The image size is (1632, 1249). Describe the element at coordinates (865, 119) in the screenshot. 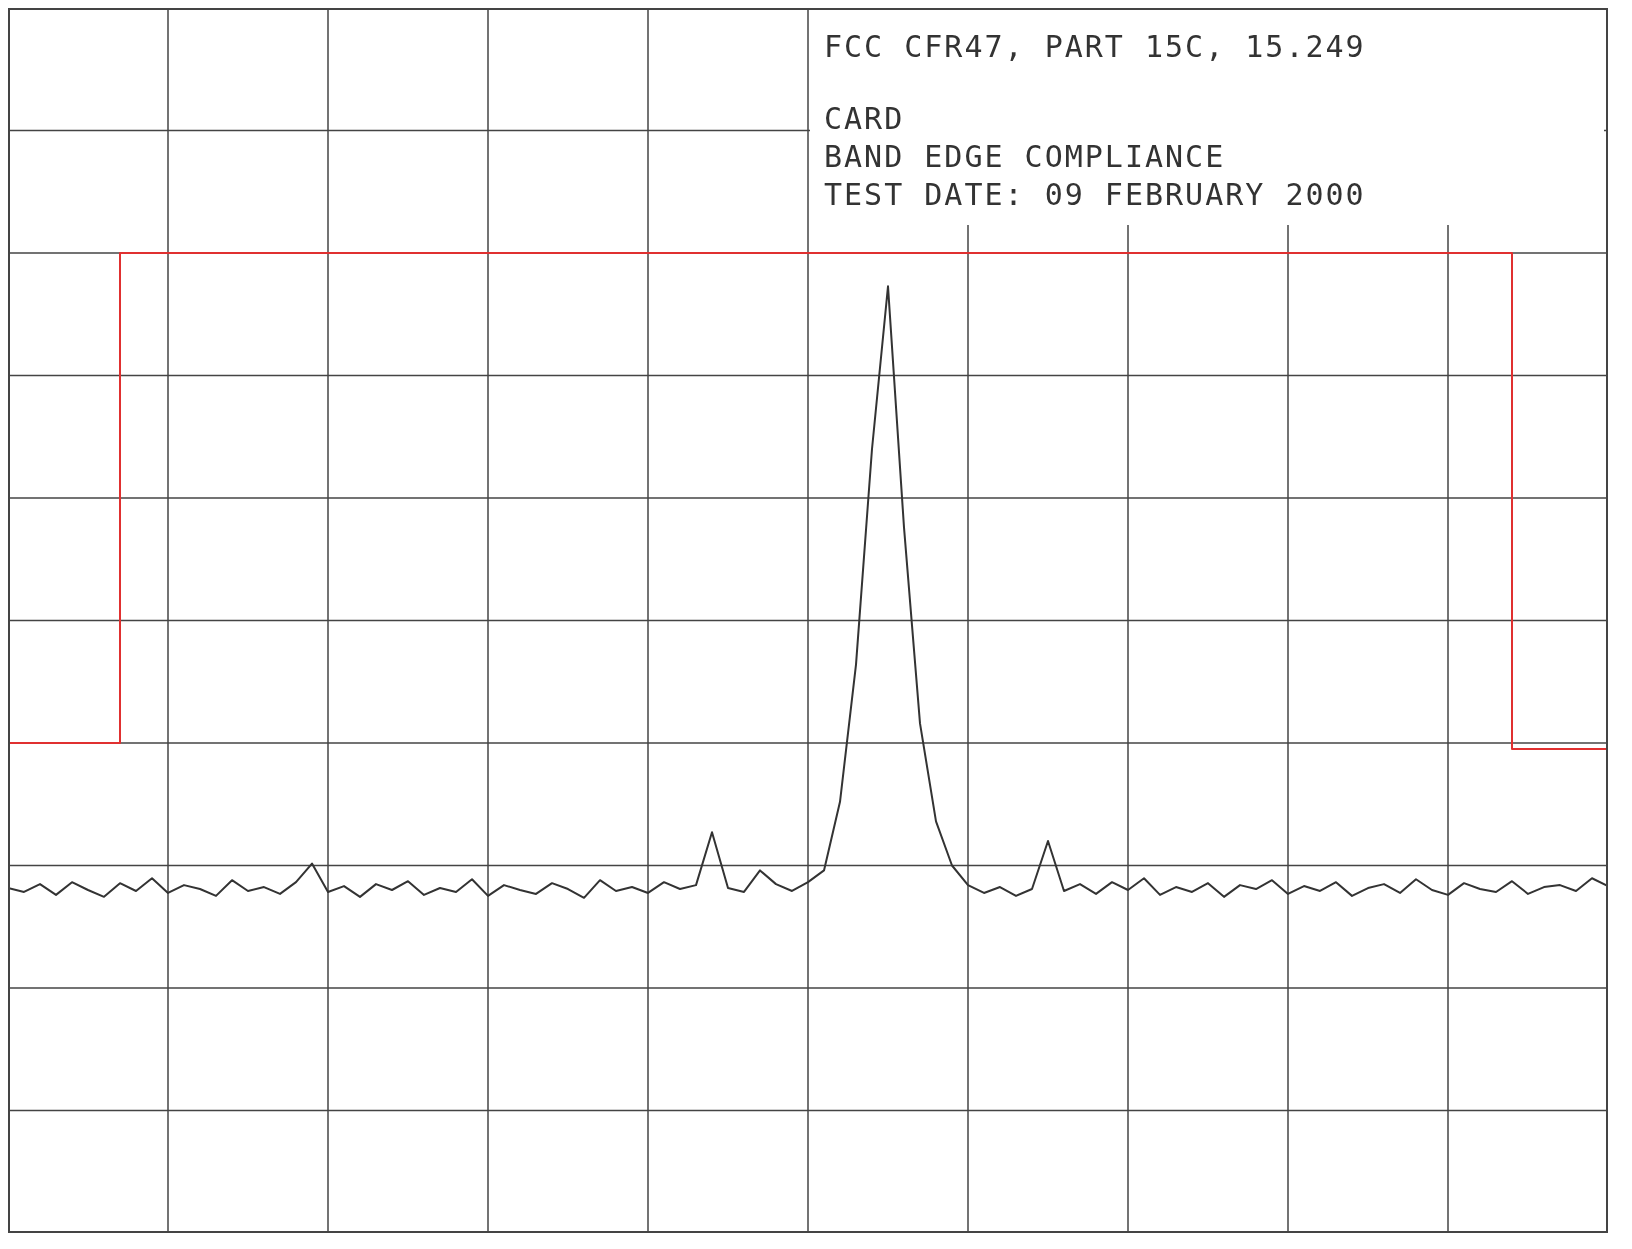

I see `text: CARD` at that location.